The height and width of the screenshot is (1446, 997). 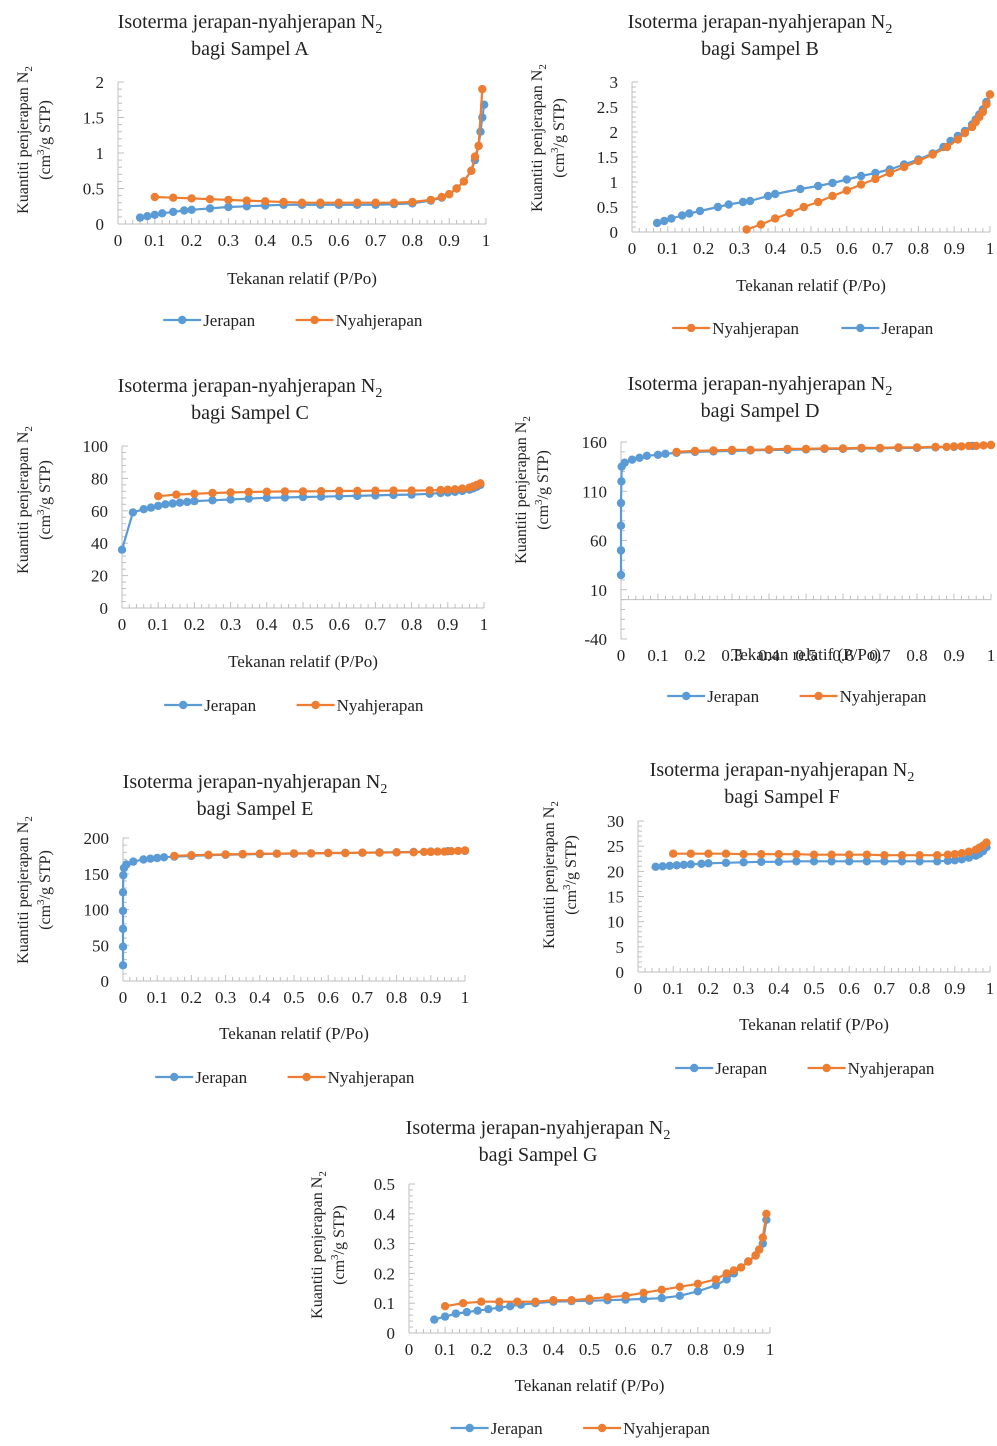 I want to click on legend-marker-nyahjerapan, so click(x=826, y=1068).